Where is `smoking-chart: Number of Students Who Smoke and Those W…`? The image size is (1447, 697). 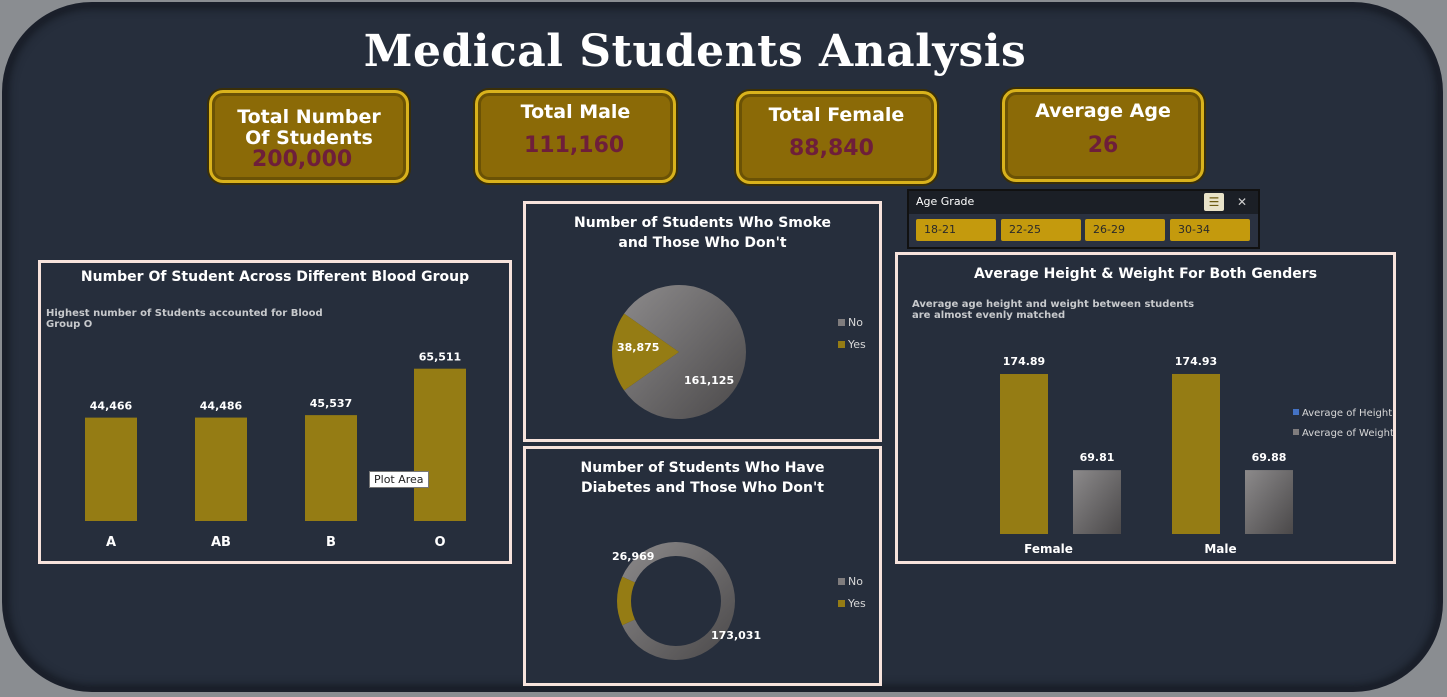
smoking-chart: Number of Students Who Smoke and Those W… is located at coordinates (702, 321).